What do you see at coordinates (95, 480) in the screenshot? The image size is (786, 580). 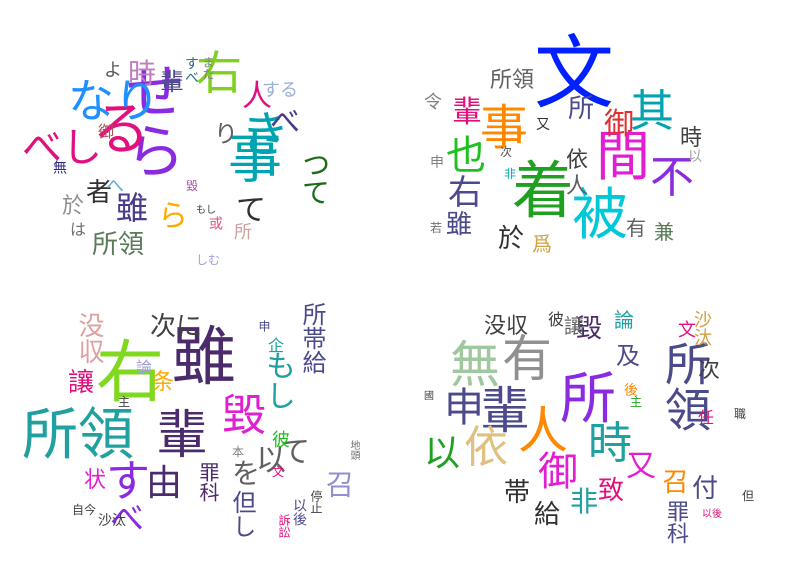 I see `cloud-word: 状` at bounding box center [95, 480].